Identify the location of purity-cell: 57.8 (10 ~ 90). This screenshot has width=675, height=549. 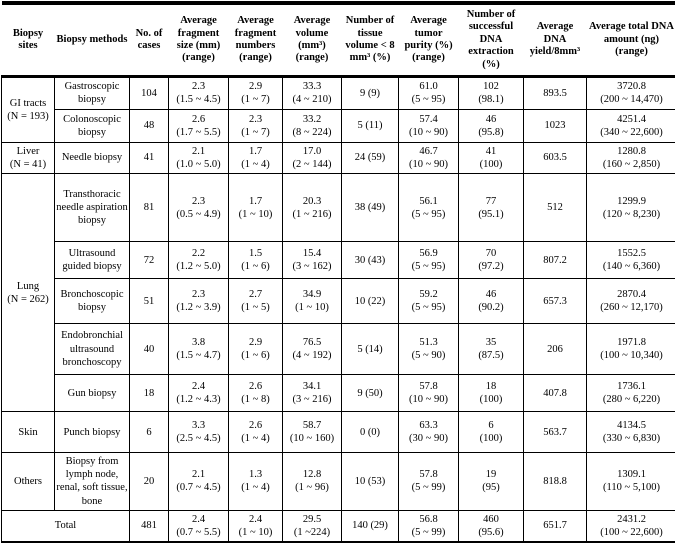
(429, 393).